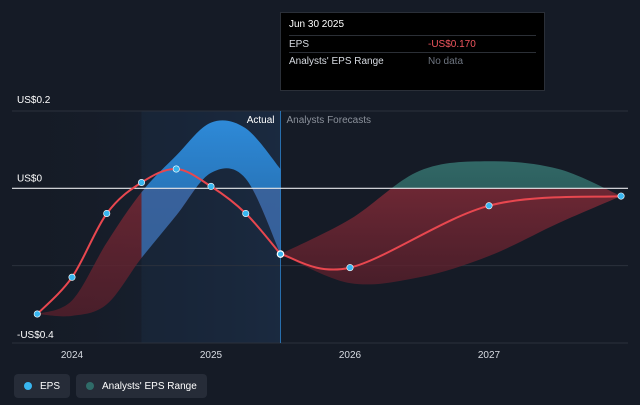 The width and height of the screenshot is (640, 405). Describe the element at coordinates (28, 386) in the screenshot. I see `legend-eps-dot-icon` at that location.